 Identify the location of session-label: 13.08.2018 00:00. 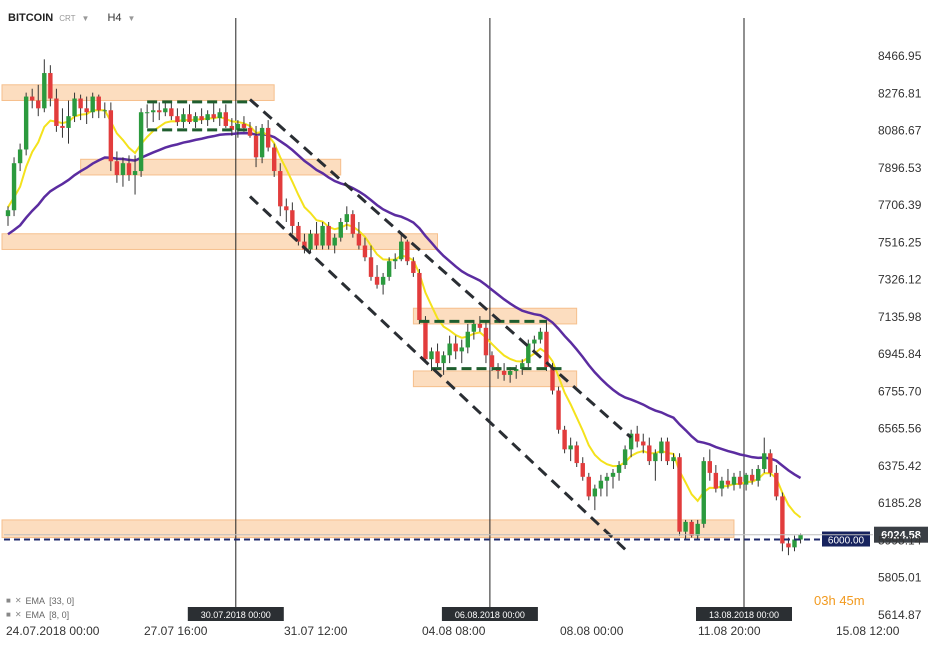
(744, 615).